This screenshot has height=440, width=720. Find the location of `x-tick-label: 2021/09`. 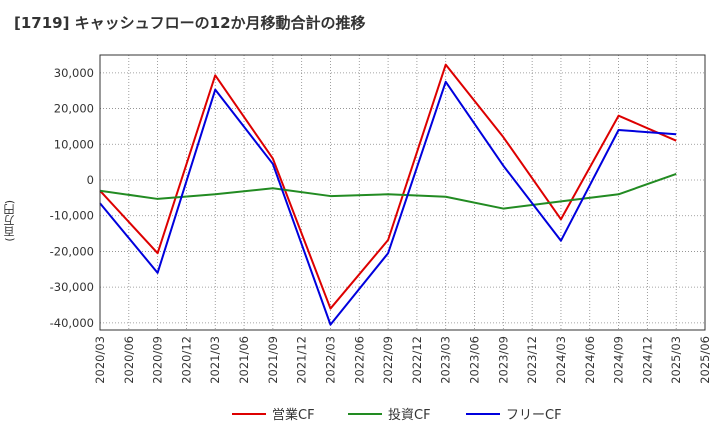

x-tick-label: 2021/09 is located at coordinates (273, 360).